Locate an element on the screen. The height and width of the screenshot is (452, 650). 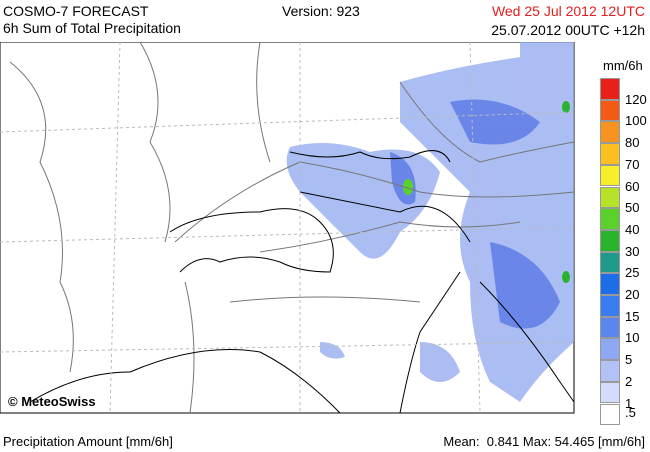
legend-label: 5 is located at coordinates (629, 360).